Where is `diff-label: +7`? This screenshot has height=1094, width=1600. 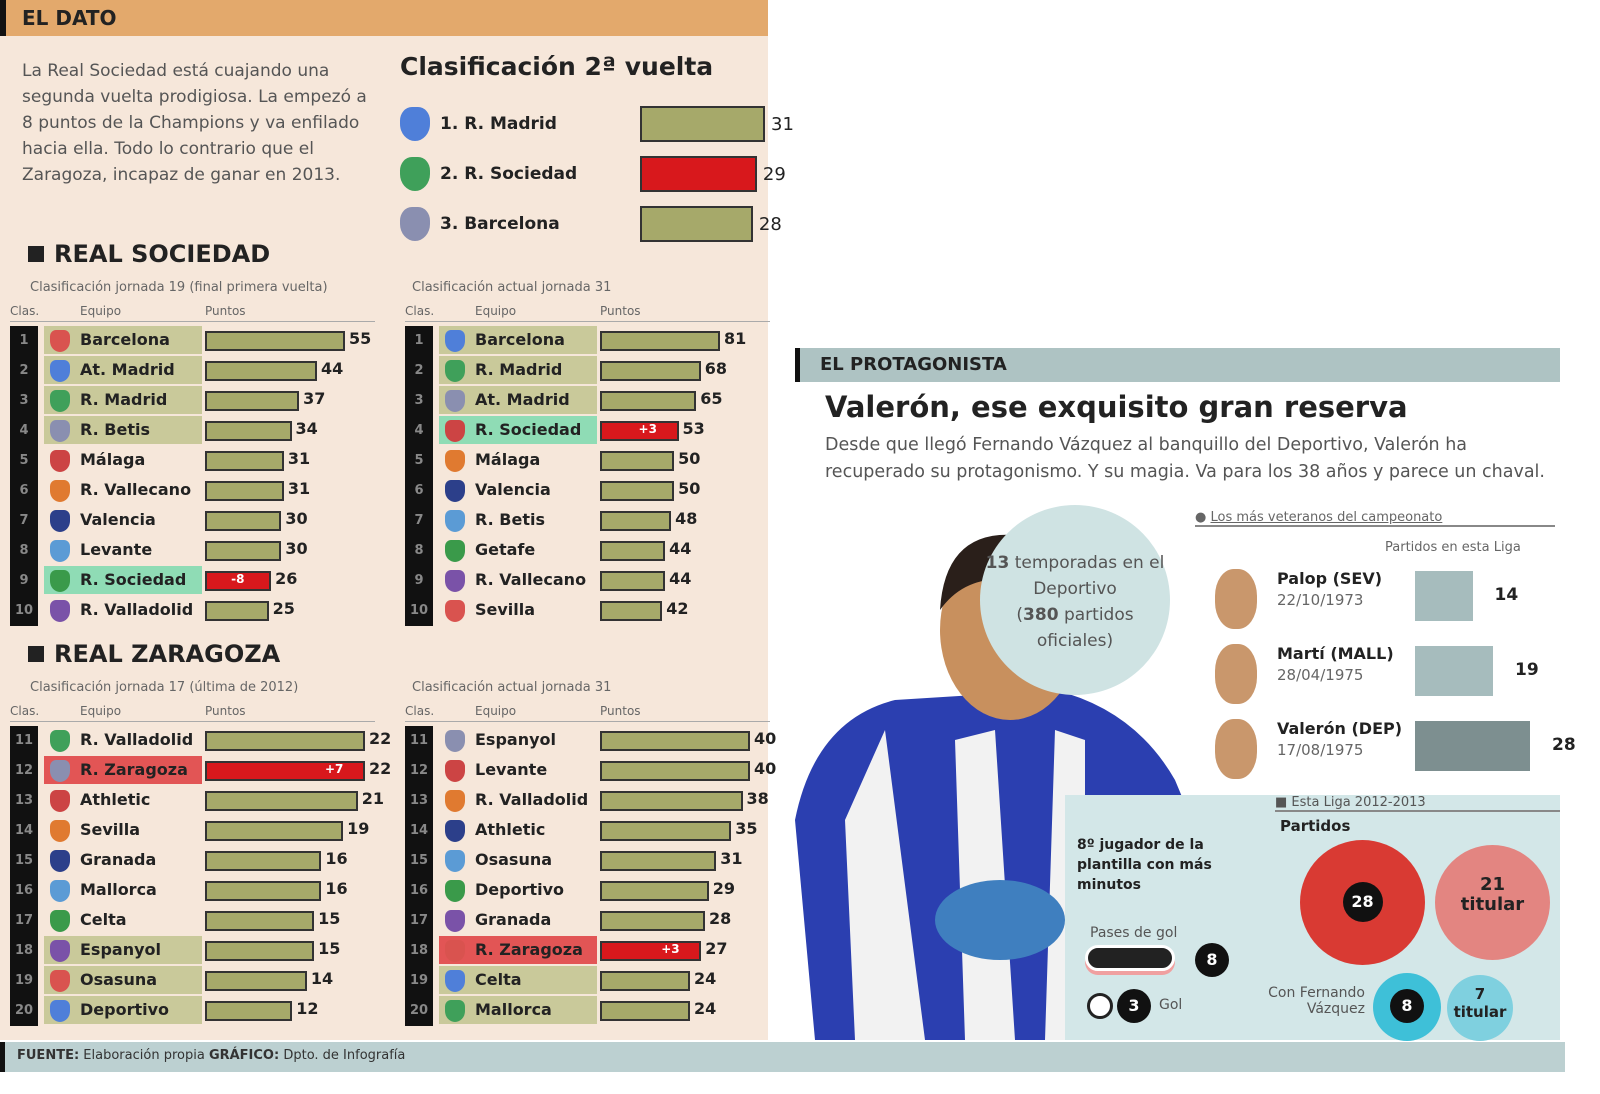 diff-label: +7 is located at coordinates (334, 769).